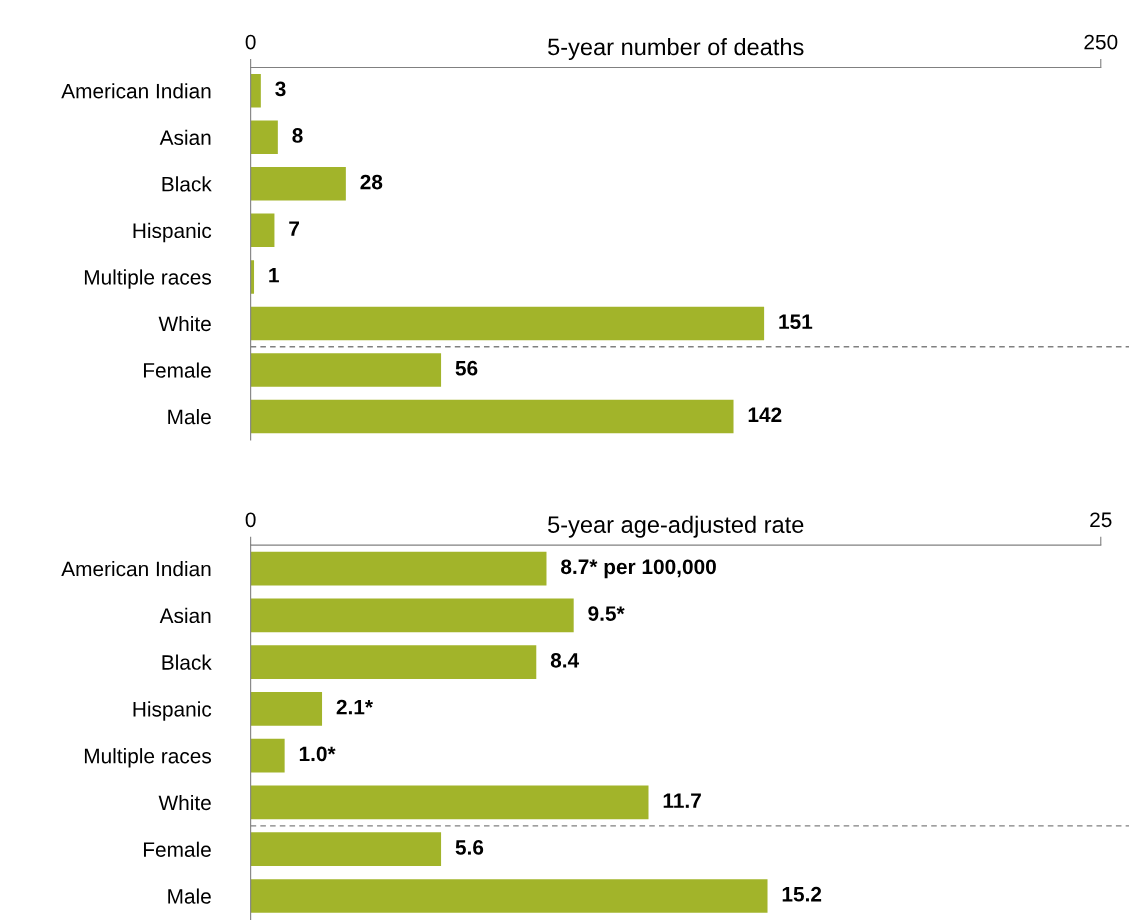 This screenshot has width=1129, height=924. I want to click on data-label: 3, so click(280, 89).